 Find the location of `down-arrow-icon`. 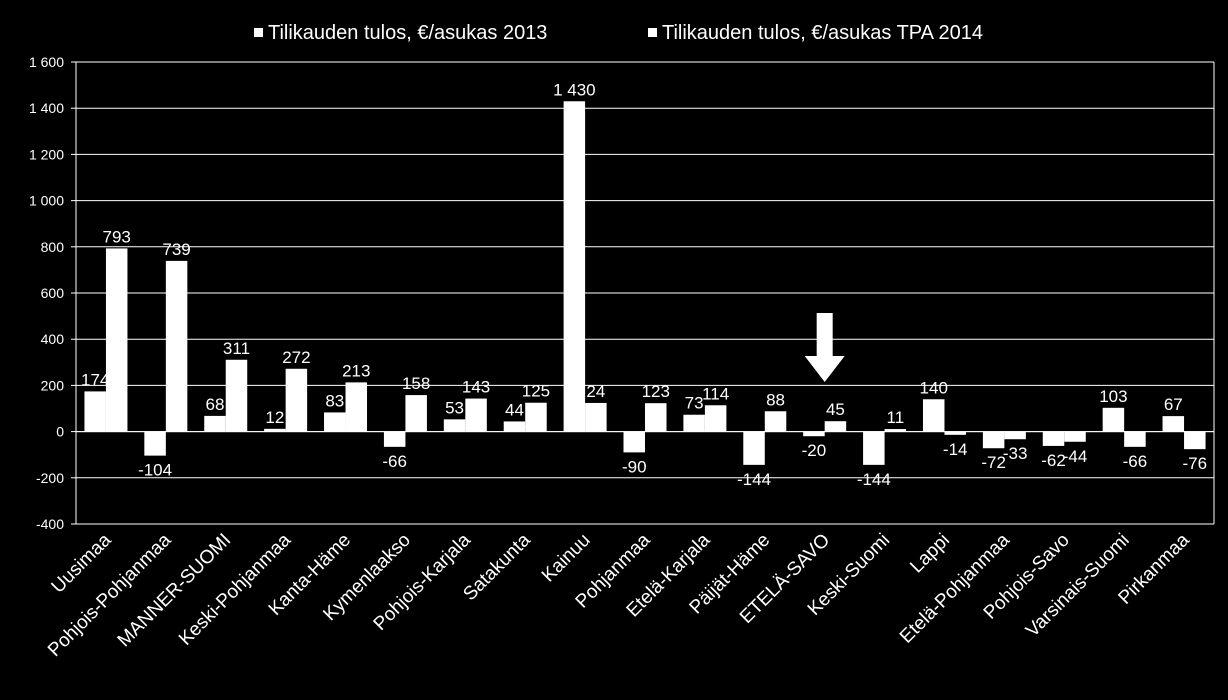

down-arrow-icon is located at coordinates (824, 347).